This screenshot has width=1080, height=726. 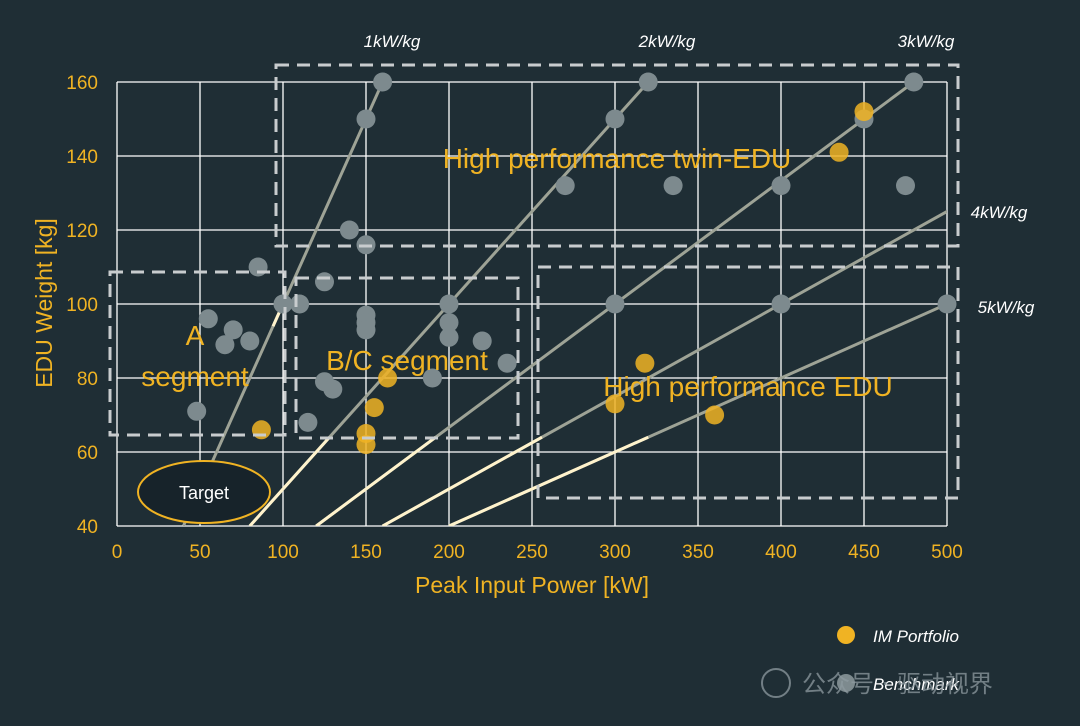 I want to click on region-bc-label: B/C segment, so click(x=407, y=360).